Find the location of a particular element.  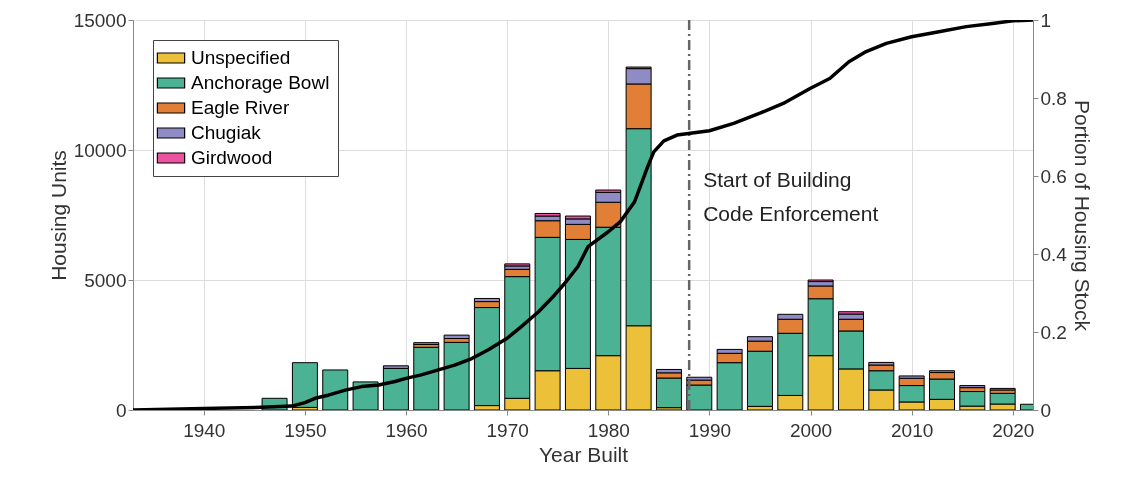

y2-axis-title: Portion of Housing Stock is located at coordinates (1082, 215).